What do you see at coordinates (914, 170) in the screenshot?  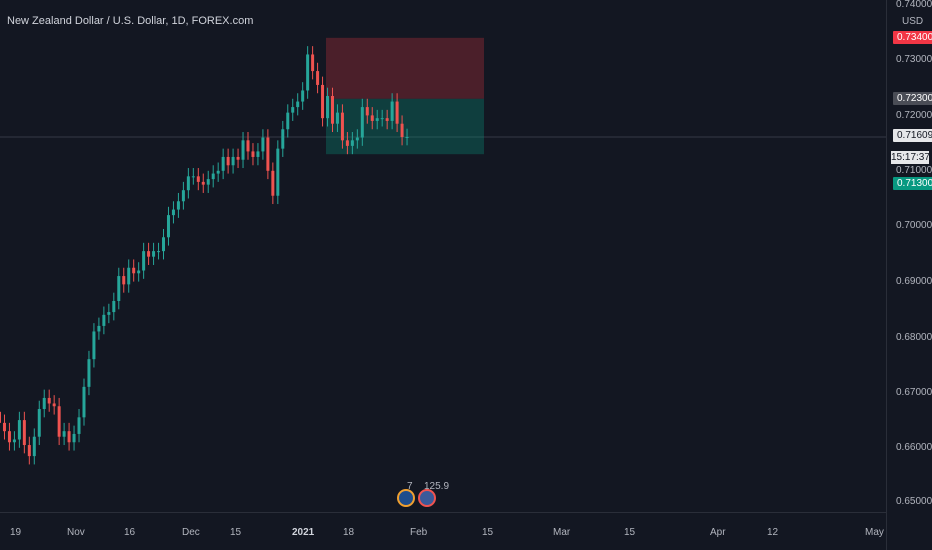 I see `price-tick: 0.71000` at bounding box center [914, 170].